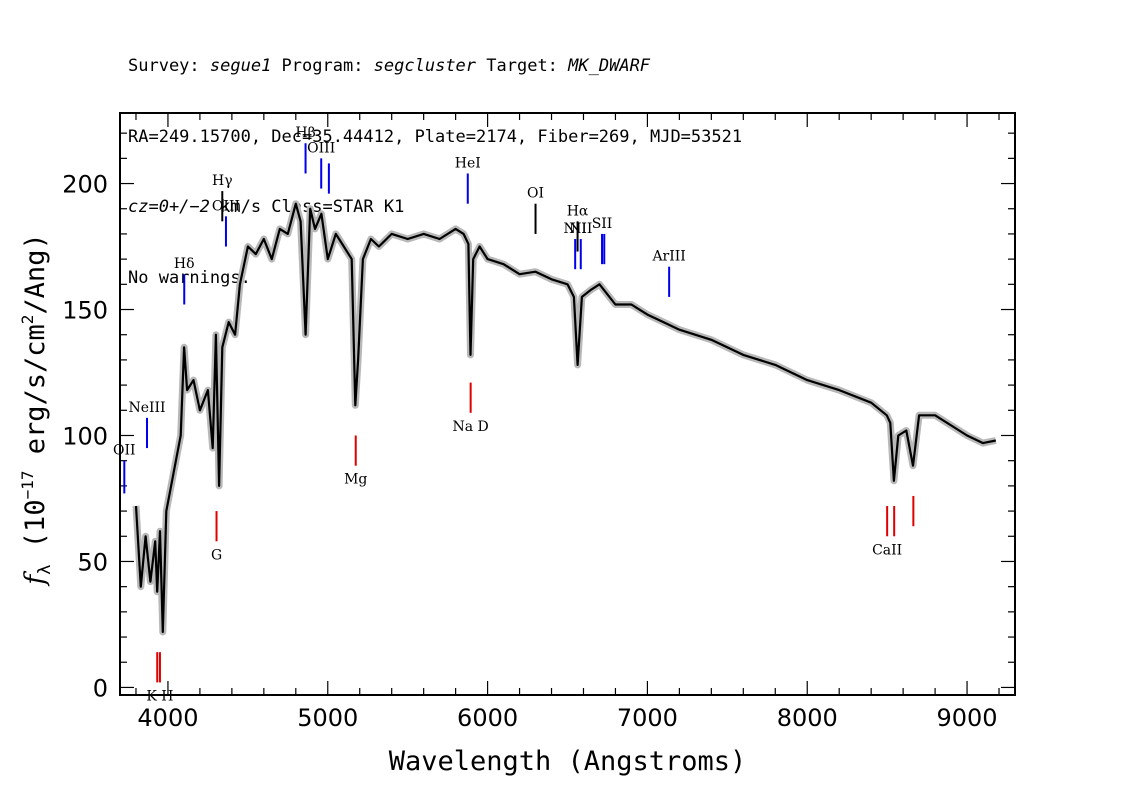  Describe the element at coordinates (535, 194) in the screenshot. I see `line-marker-label: OI` at that location.